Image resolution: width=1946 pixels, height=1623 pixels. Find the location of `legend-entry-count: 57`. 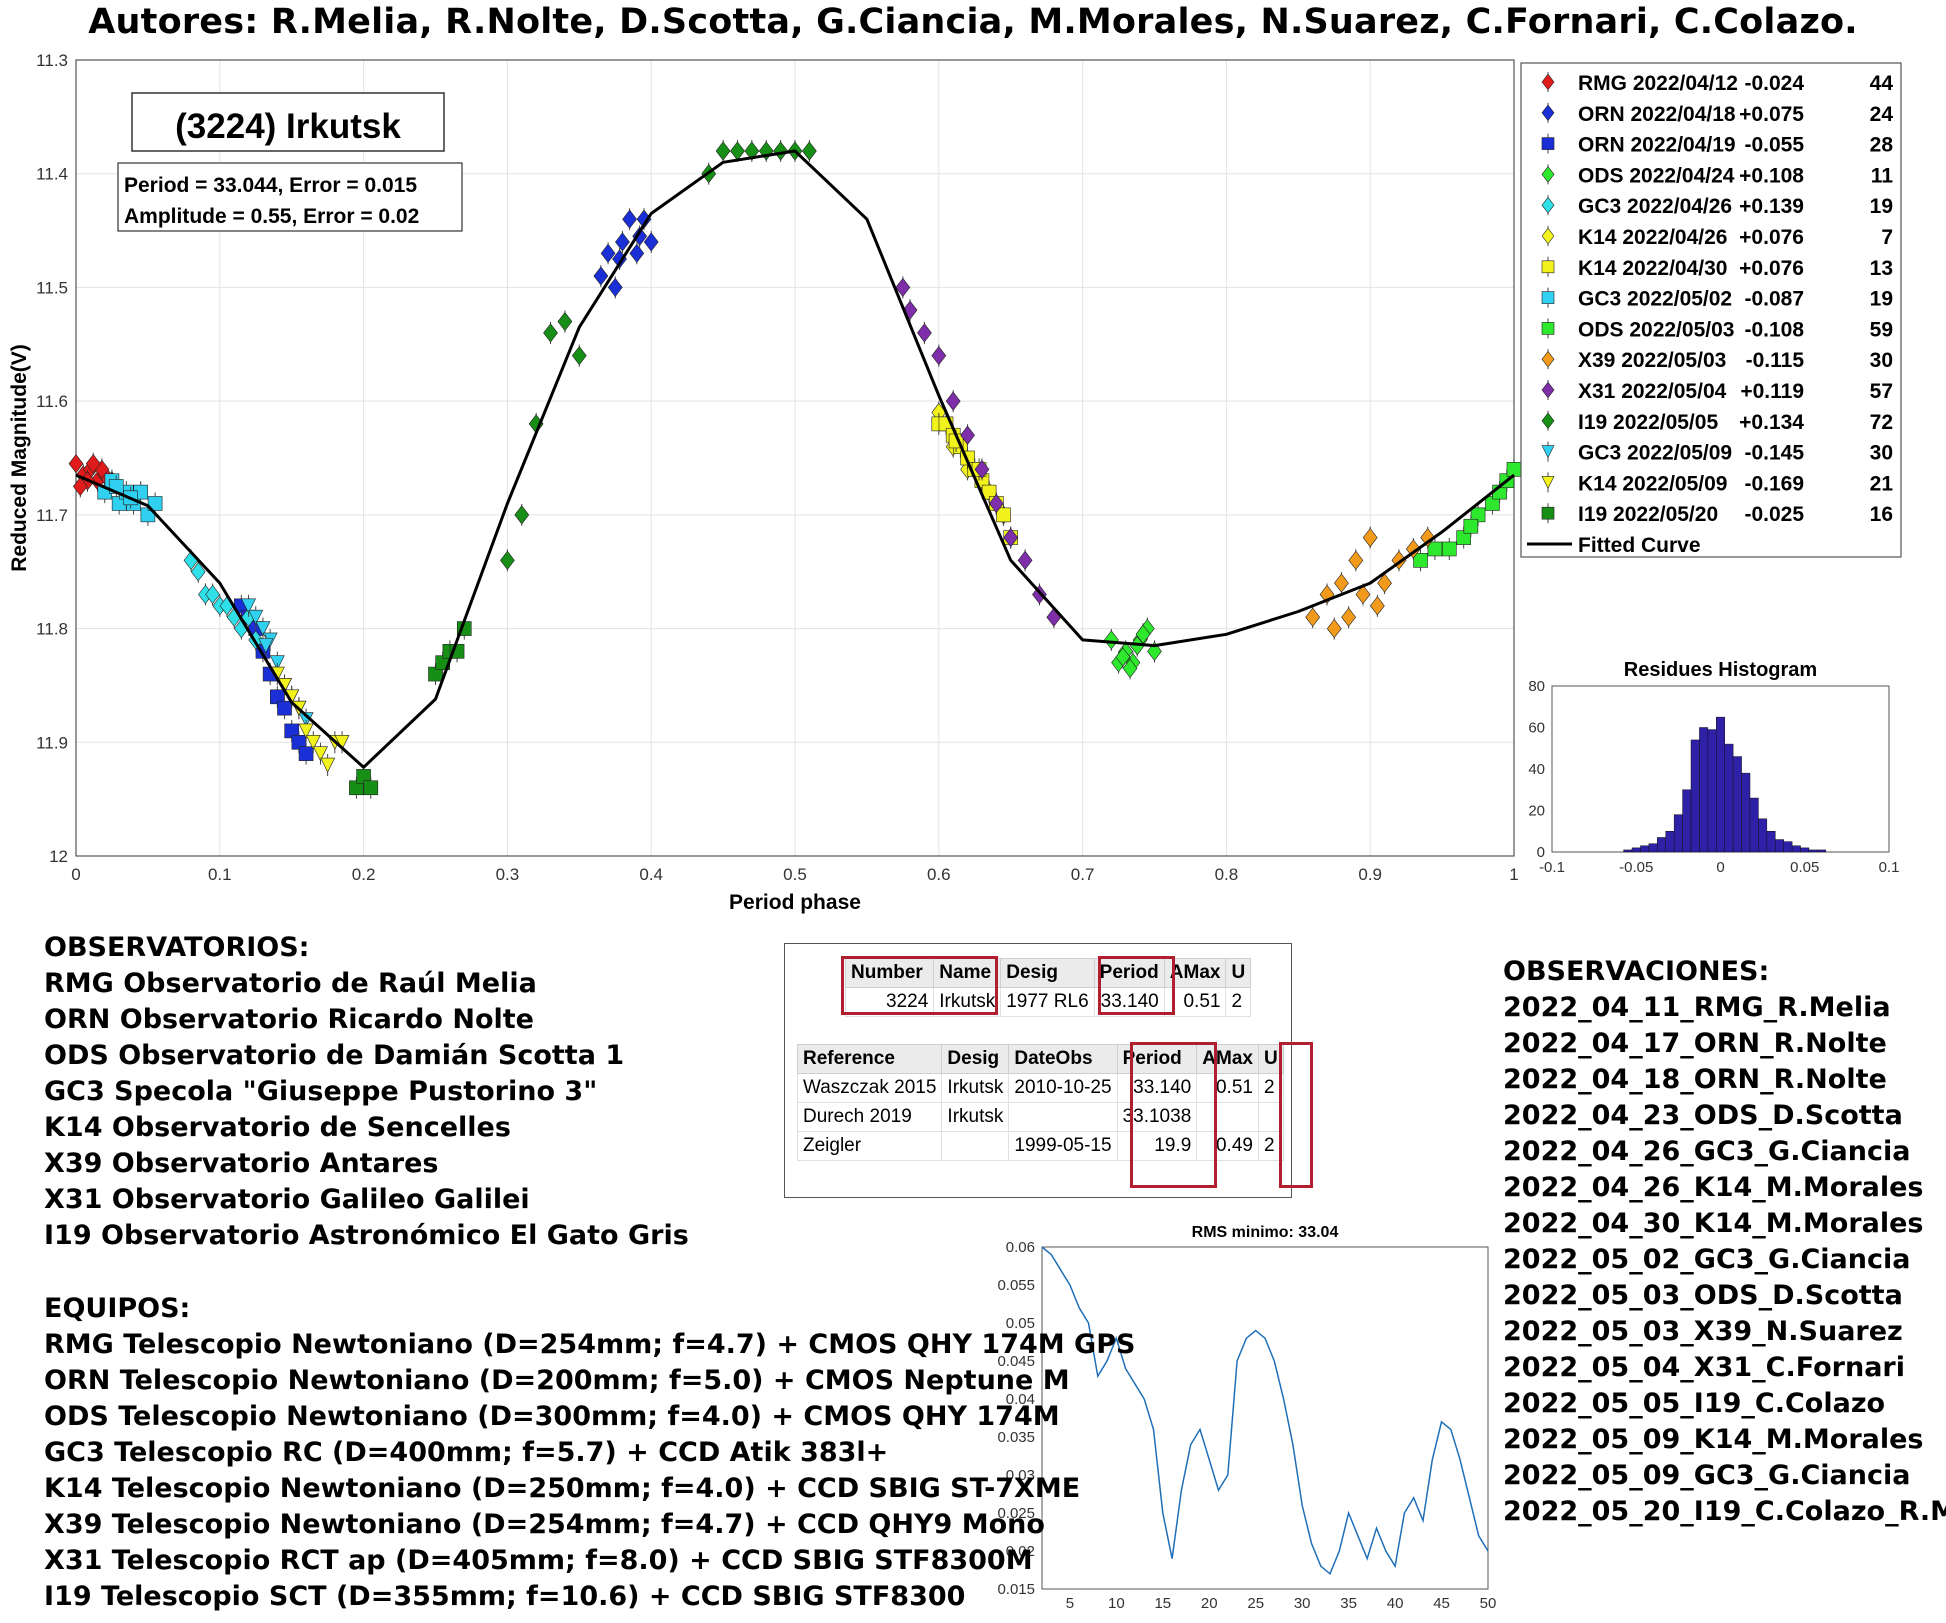

legend-entry-count: 57 is located at coordinates (1881, 391).